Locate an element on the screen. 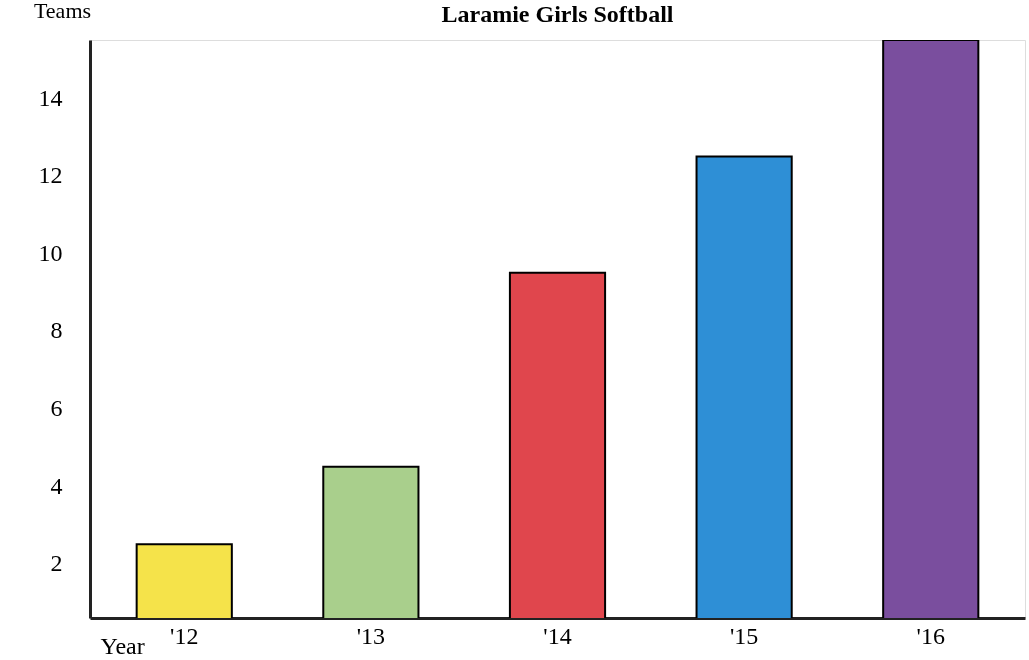  x-tick-label: '16 is located at coordinates (930, 635).